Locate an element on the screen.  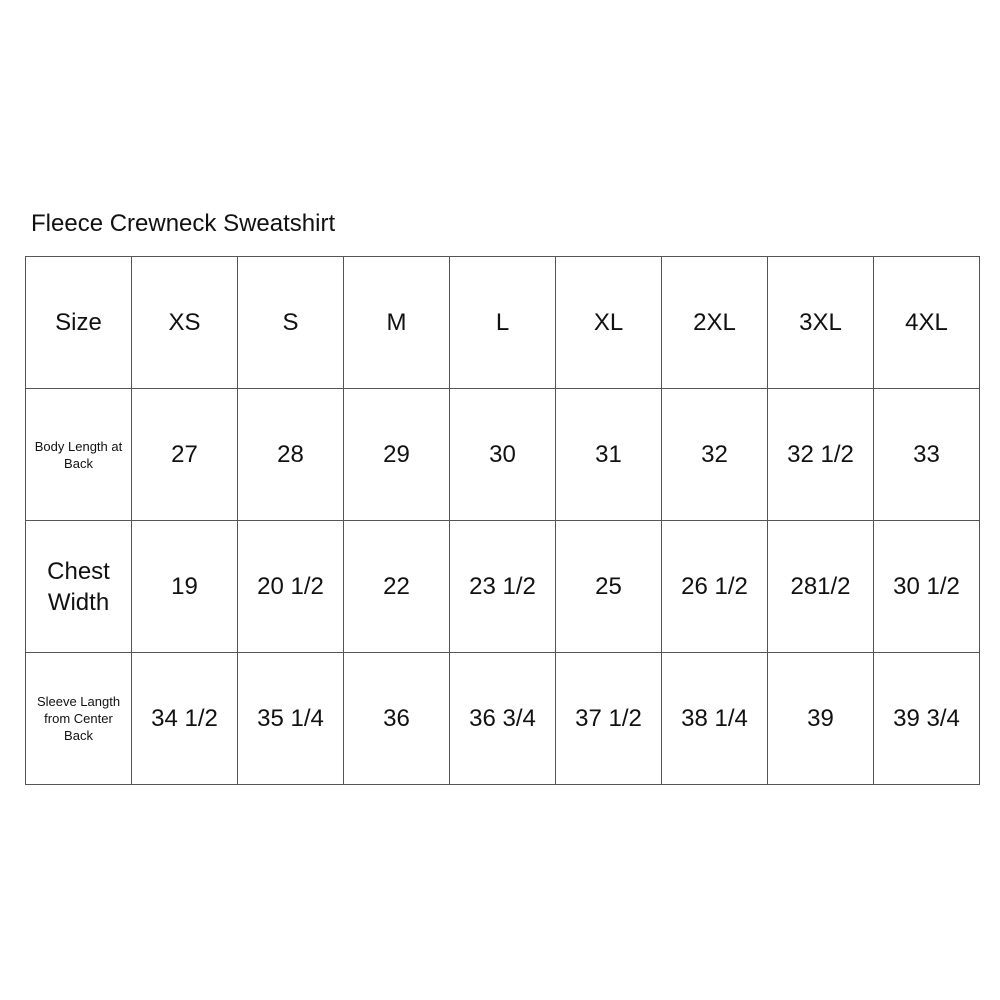
row-label: Size is located at coordinates (78, 322).